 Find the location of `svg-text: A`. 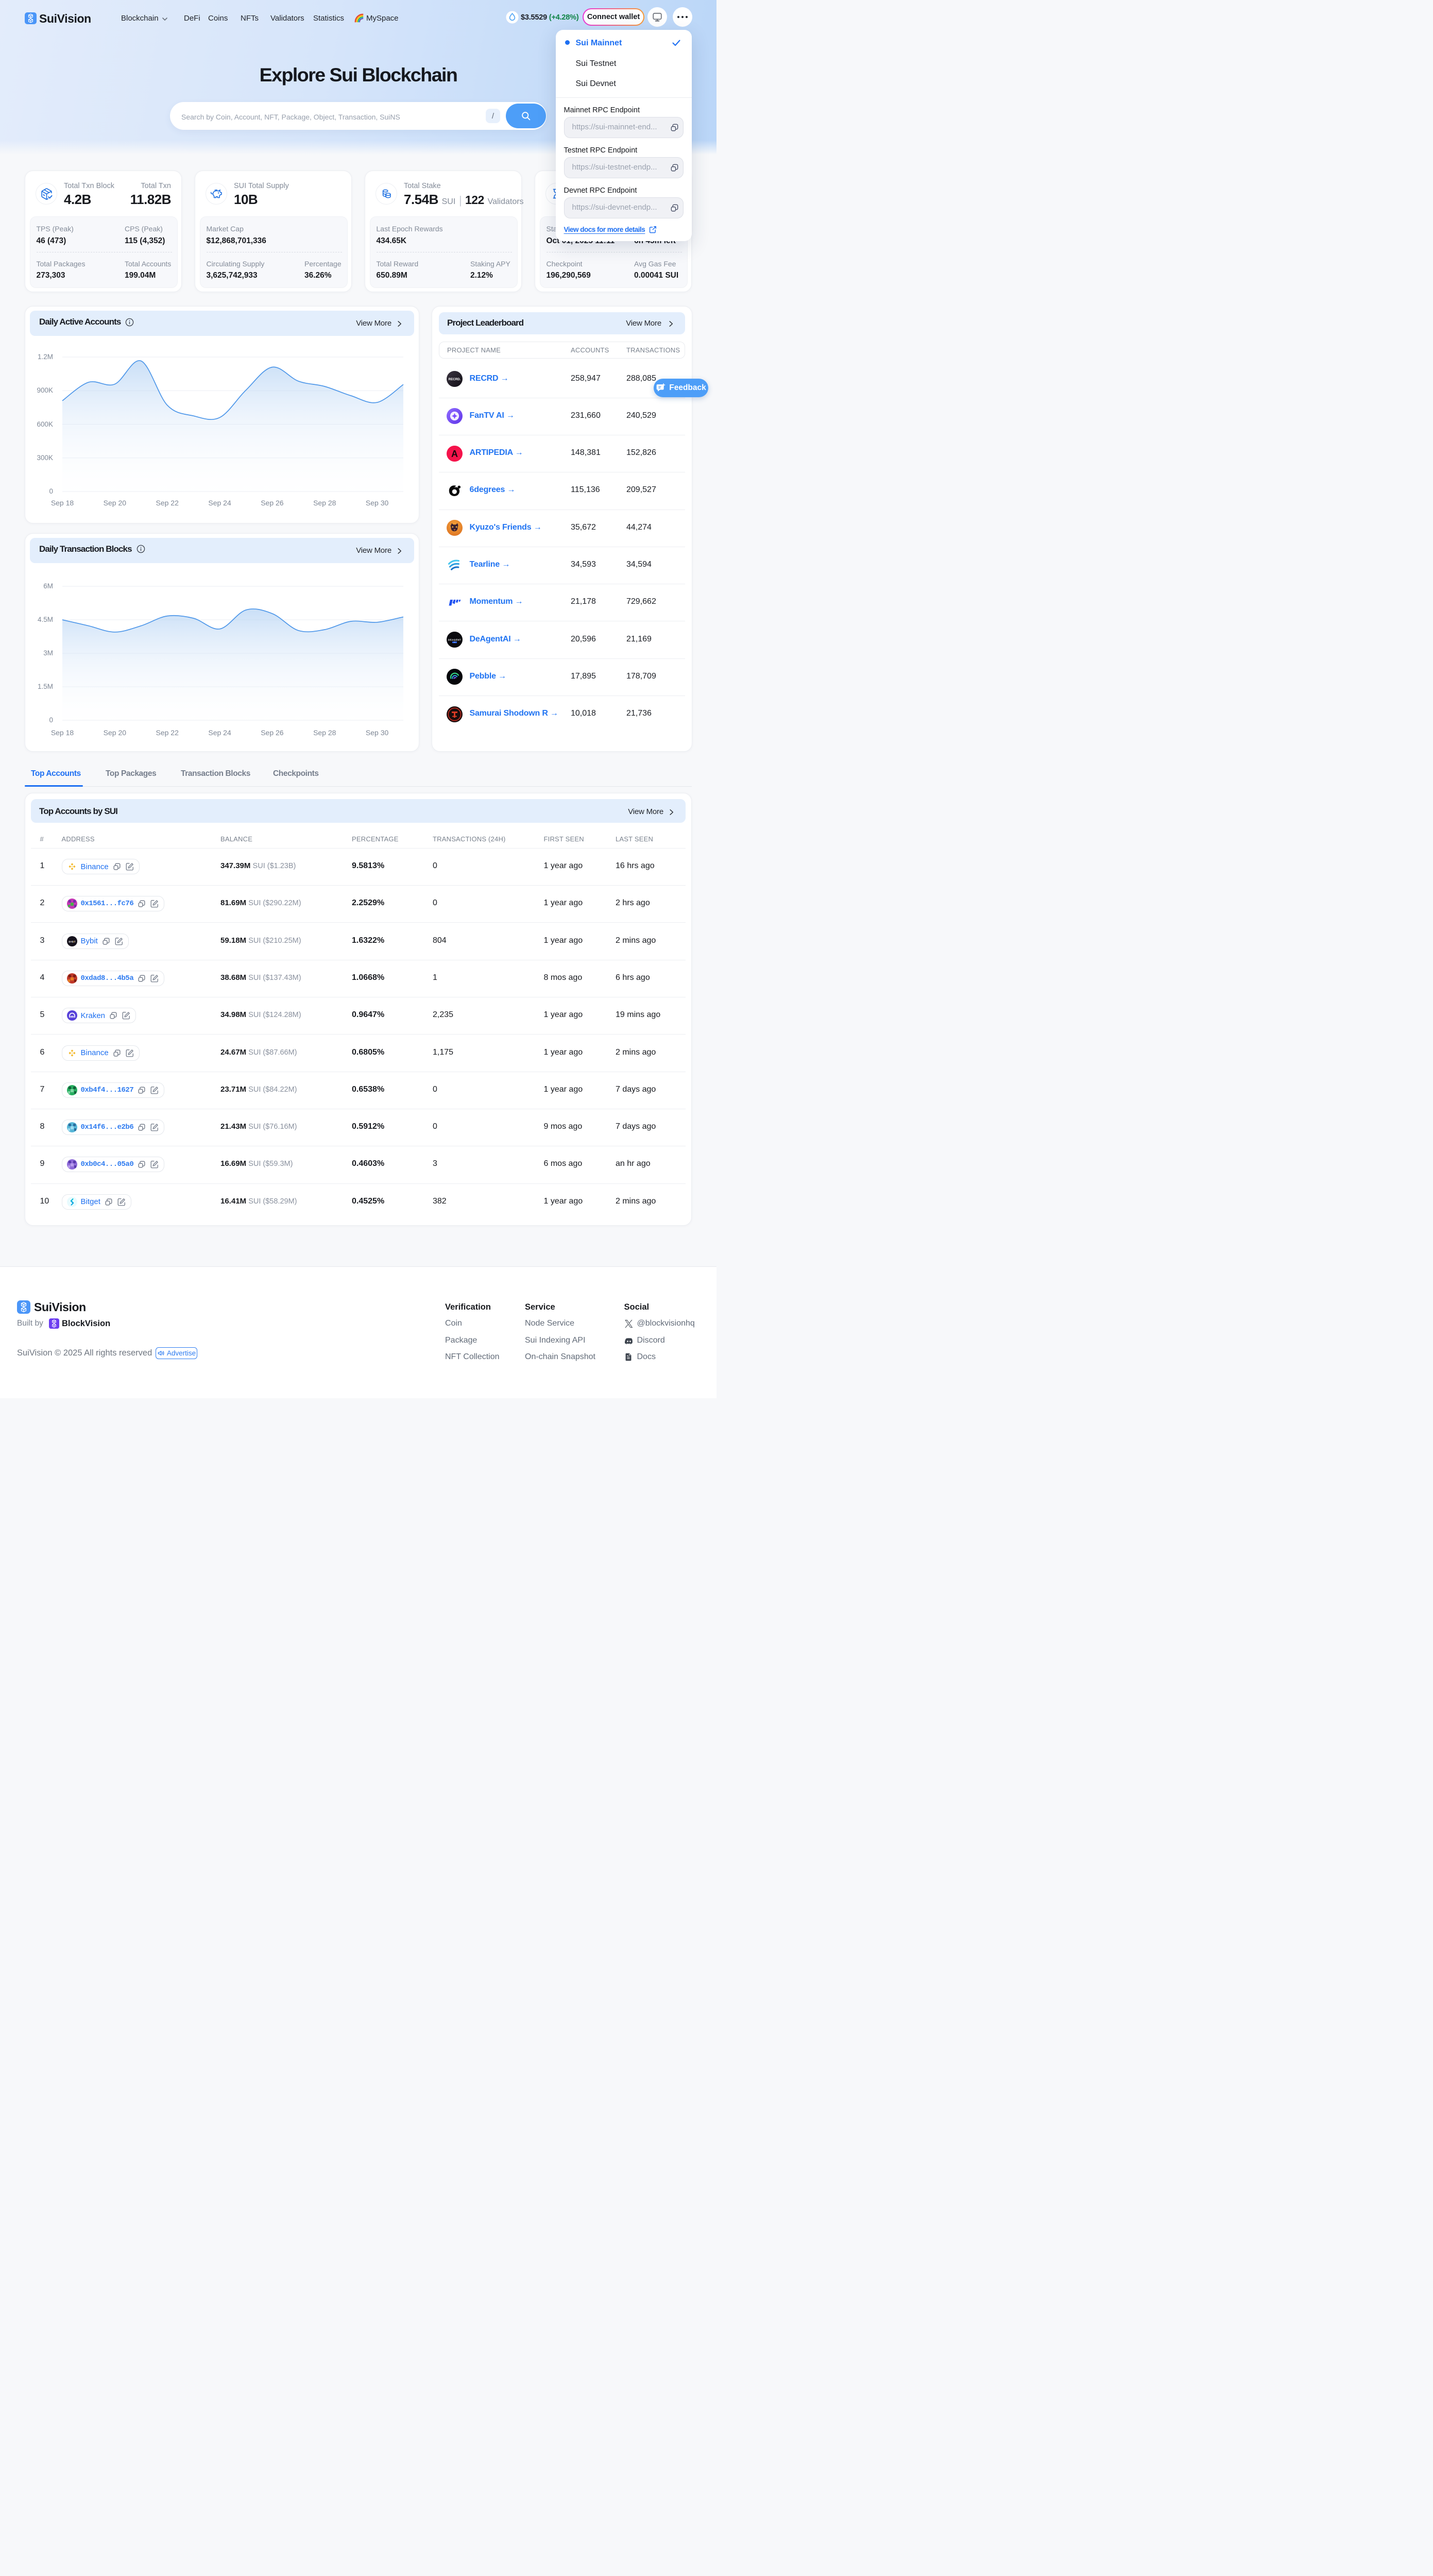

svg-text: A is located at coordinates (454, 454).